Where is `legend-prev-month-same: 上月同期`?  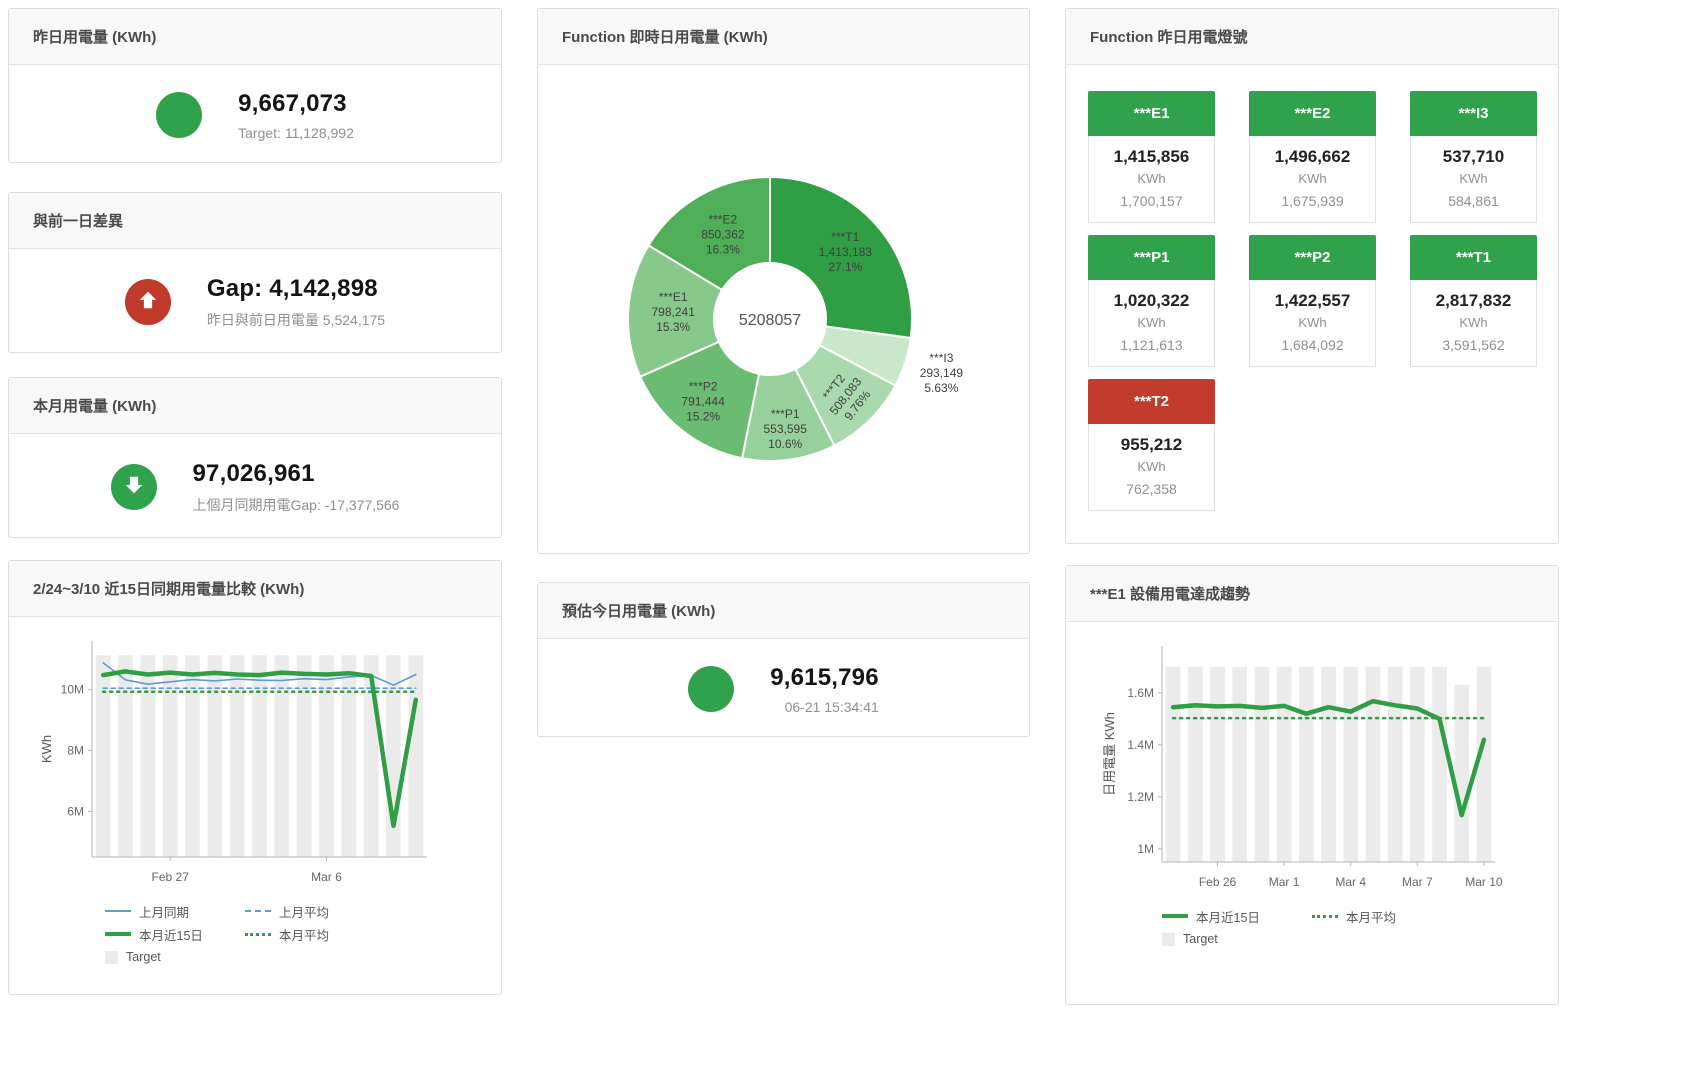 legend-prev-month-same: 上月同期 is located at coordinates (175, 911).